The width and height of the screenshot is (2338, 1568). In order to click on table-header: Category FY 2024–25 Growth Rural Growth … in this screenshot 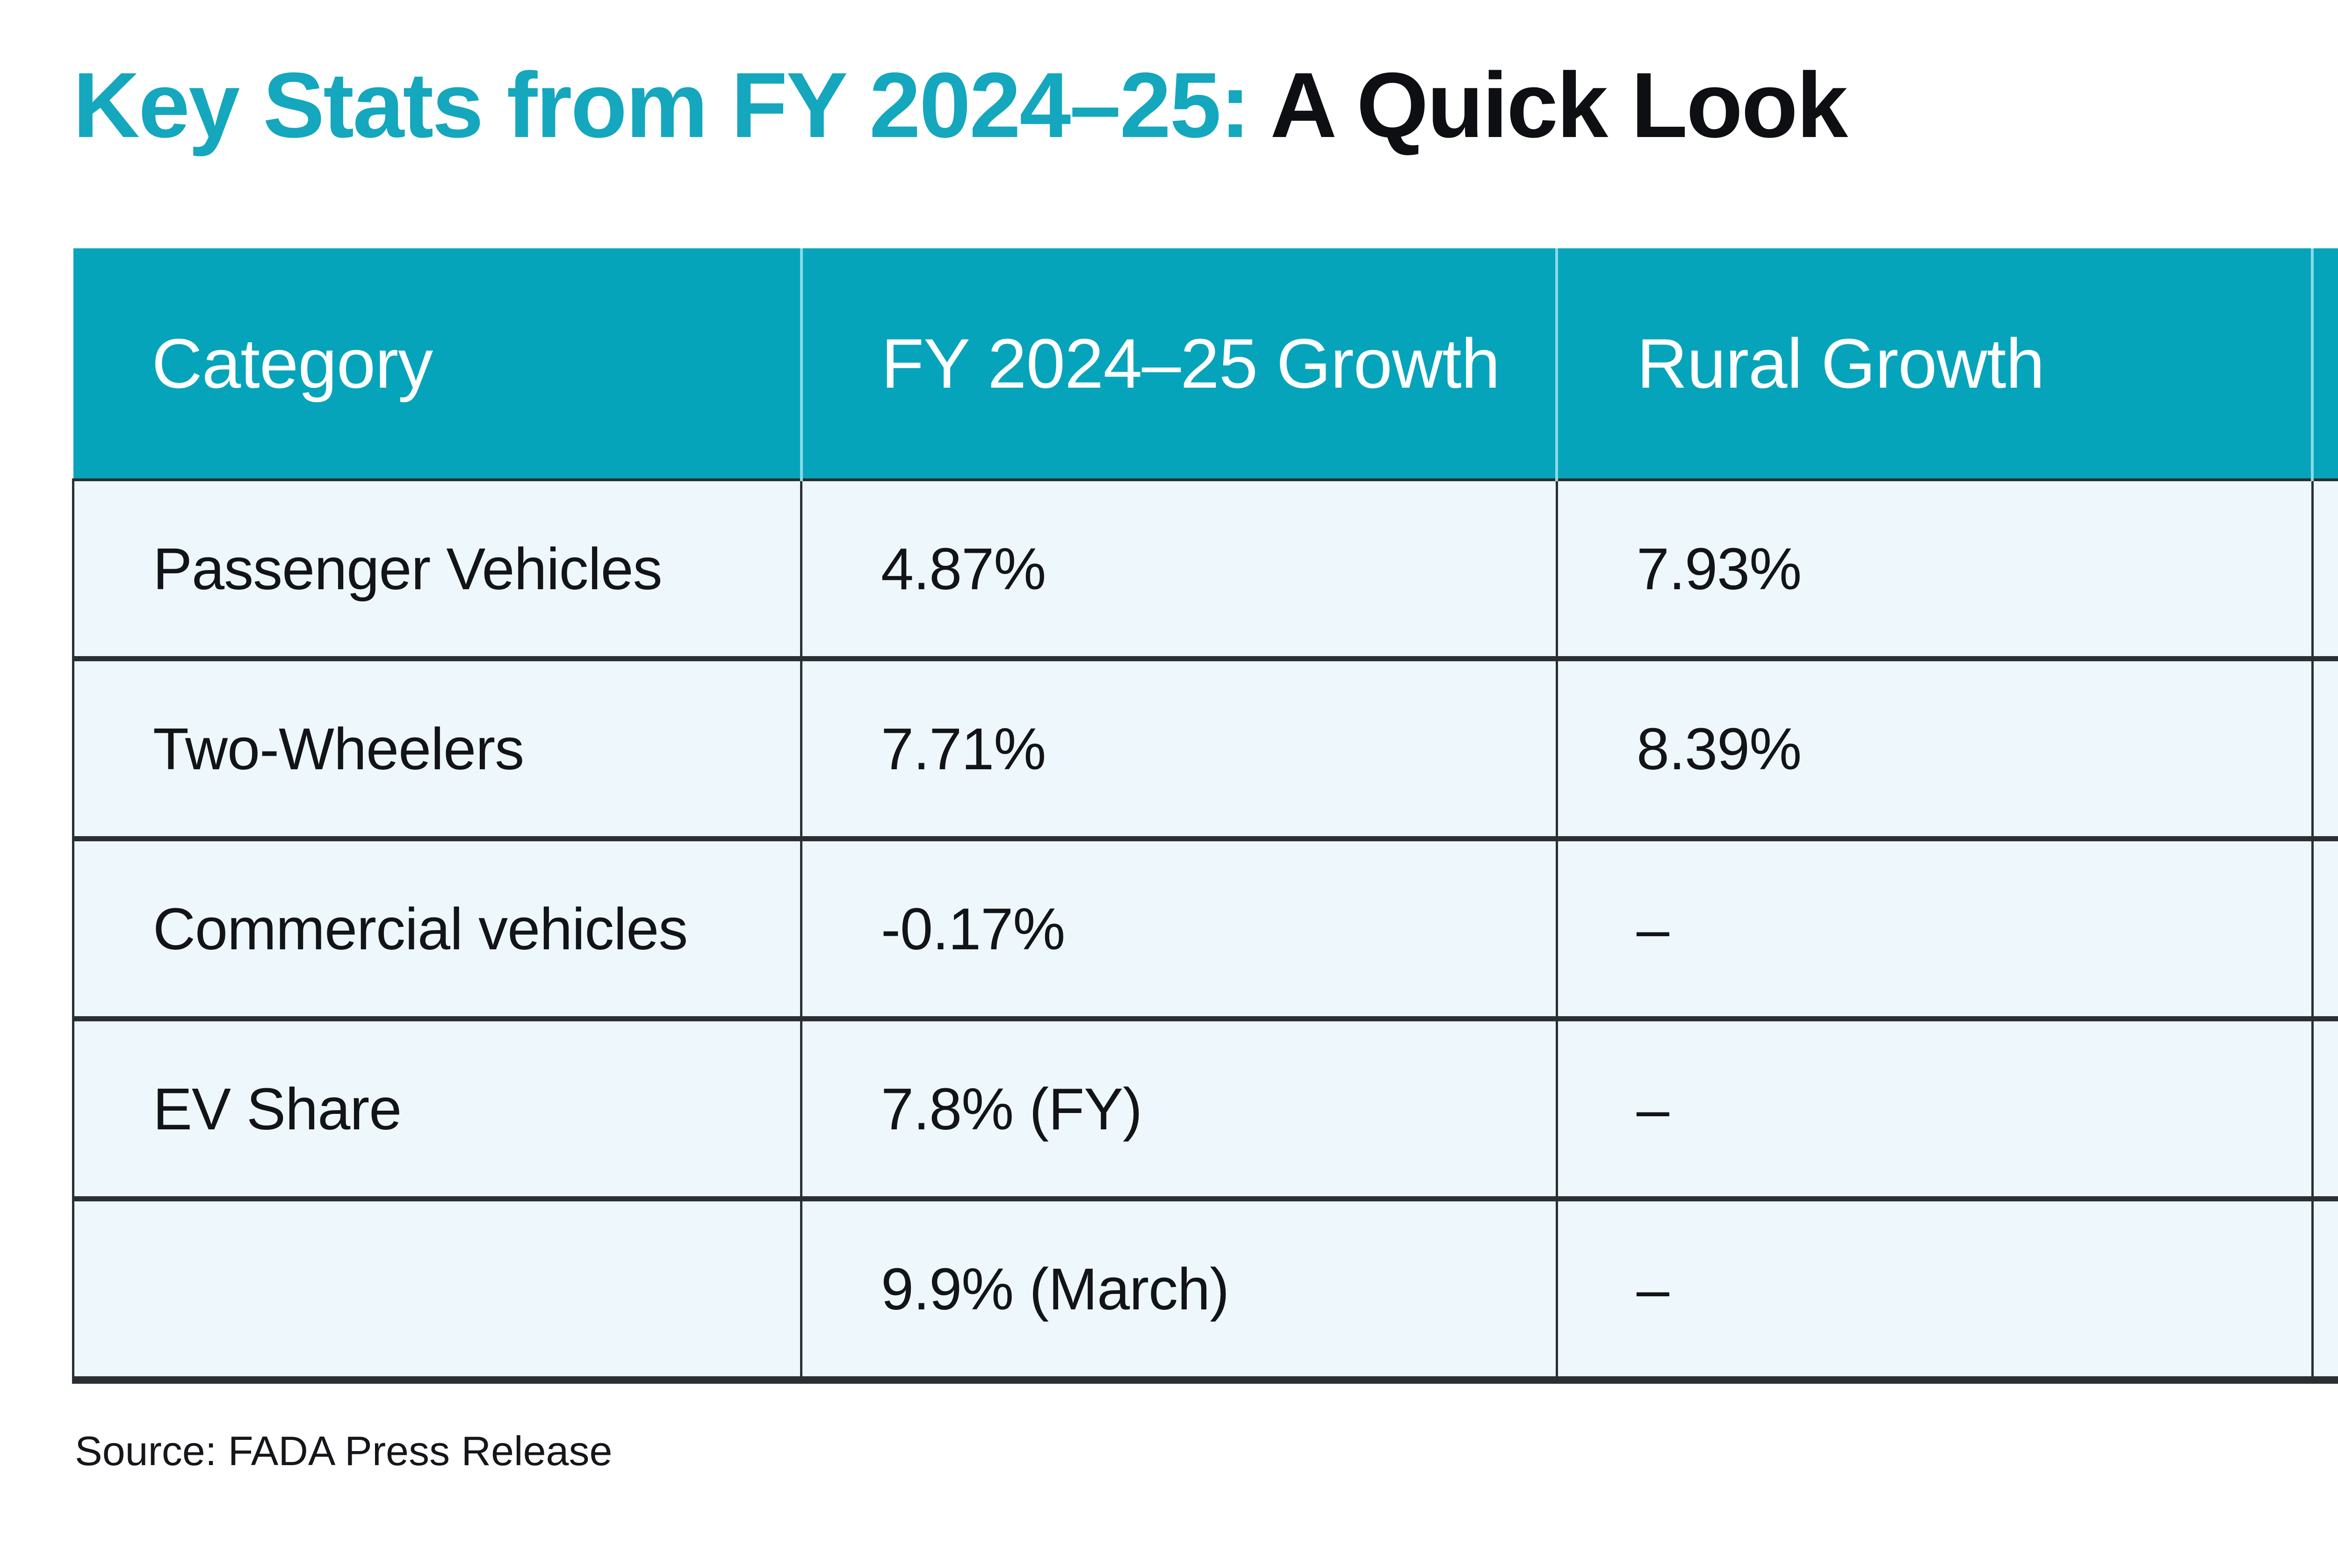, I will do `click(1206, 364)`.